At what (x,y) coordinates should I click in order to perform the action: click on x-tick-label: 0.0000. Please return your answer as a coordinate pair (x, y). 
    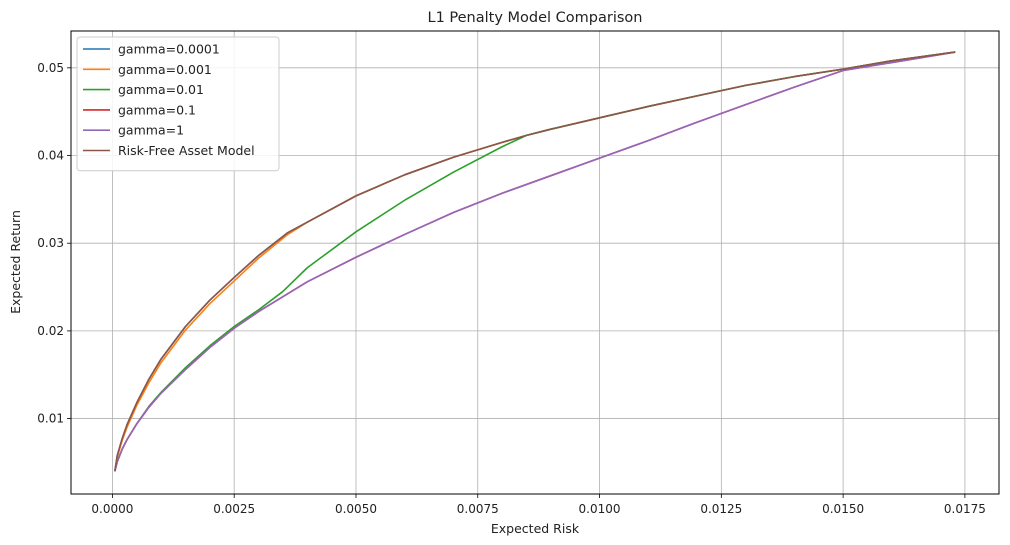
    Looking at the image, I should click on (112, 509).